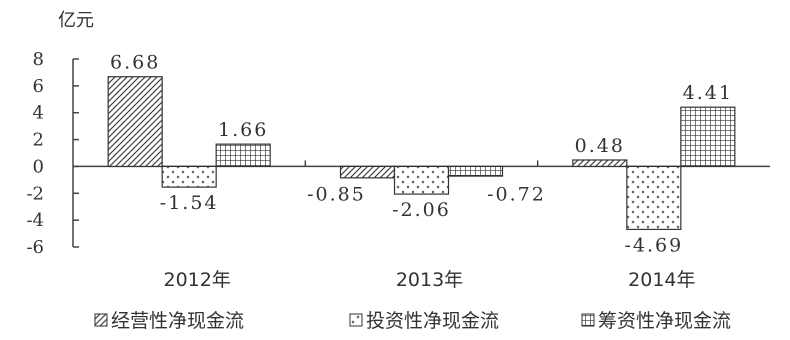 The image size is (790, 340). Describe the element at coordinates (653, 245) in the screenshot. I see `data-label: -4.69` at that location.